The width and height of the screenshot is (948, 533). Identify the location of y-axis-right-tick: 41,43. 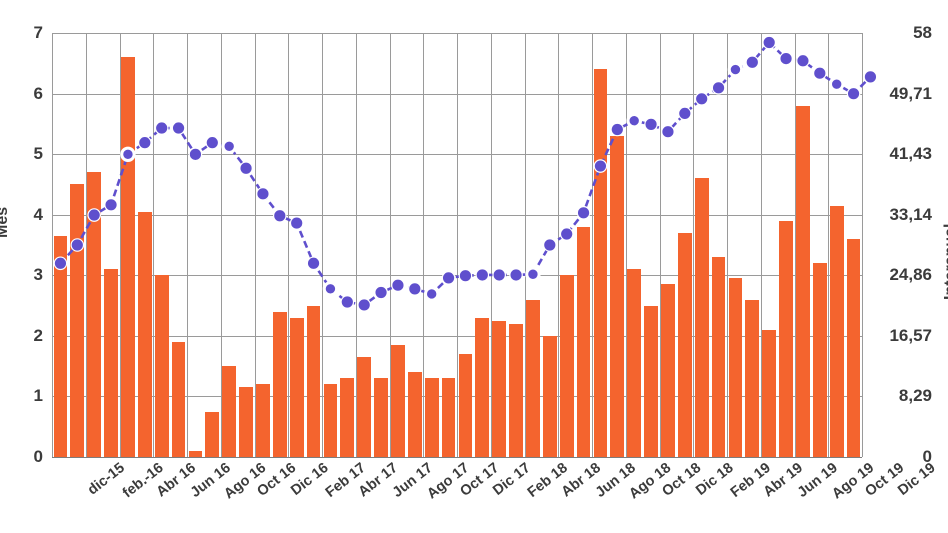
(910, 154).